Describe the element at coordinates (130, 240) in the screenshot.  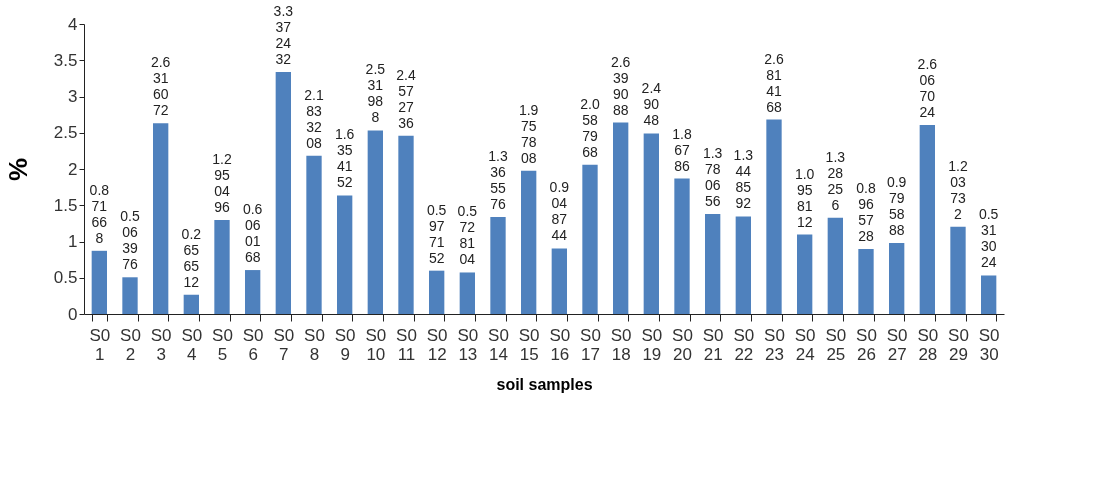
I see `data-label: 0.5 06 39 76` at that location.